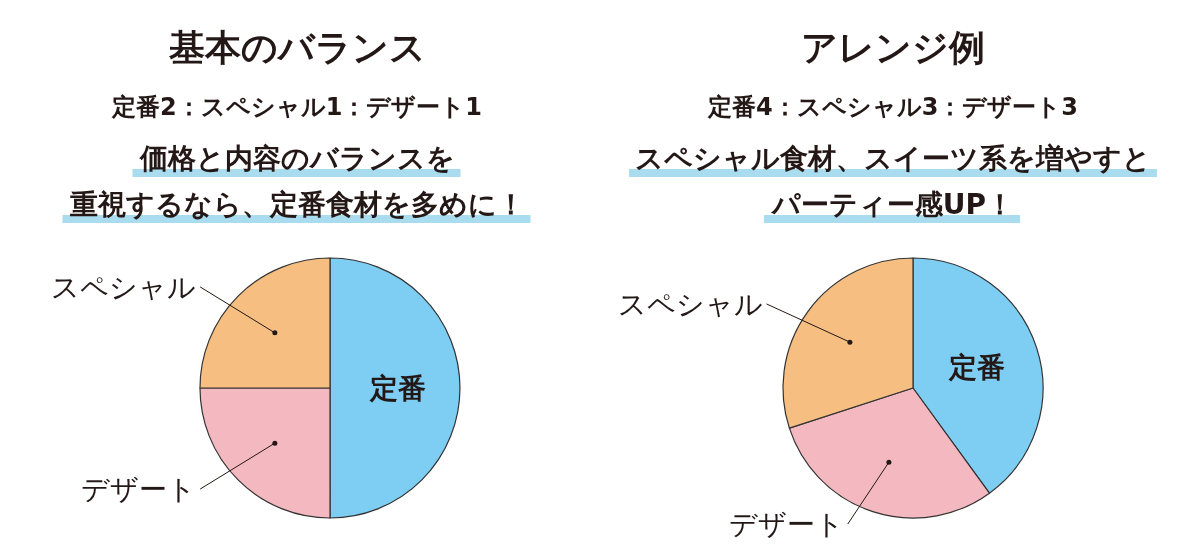 The image size is (1200, 560). I want to click on text: パーティー感UP！, so click(892, 204).